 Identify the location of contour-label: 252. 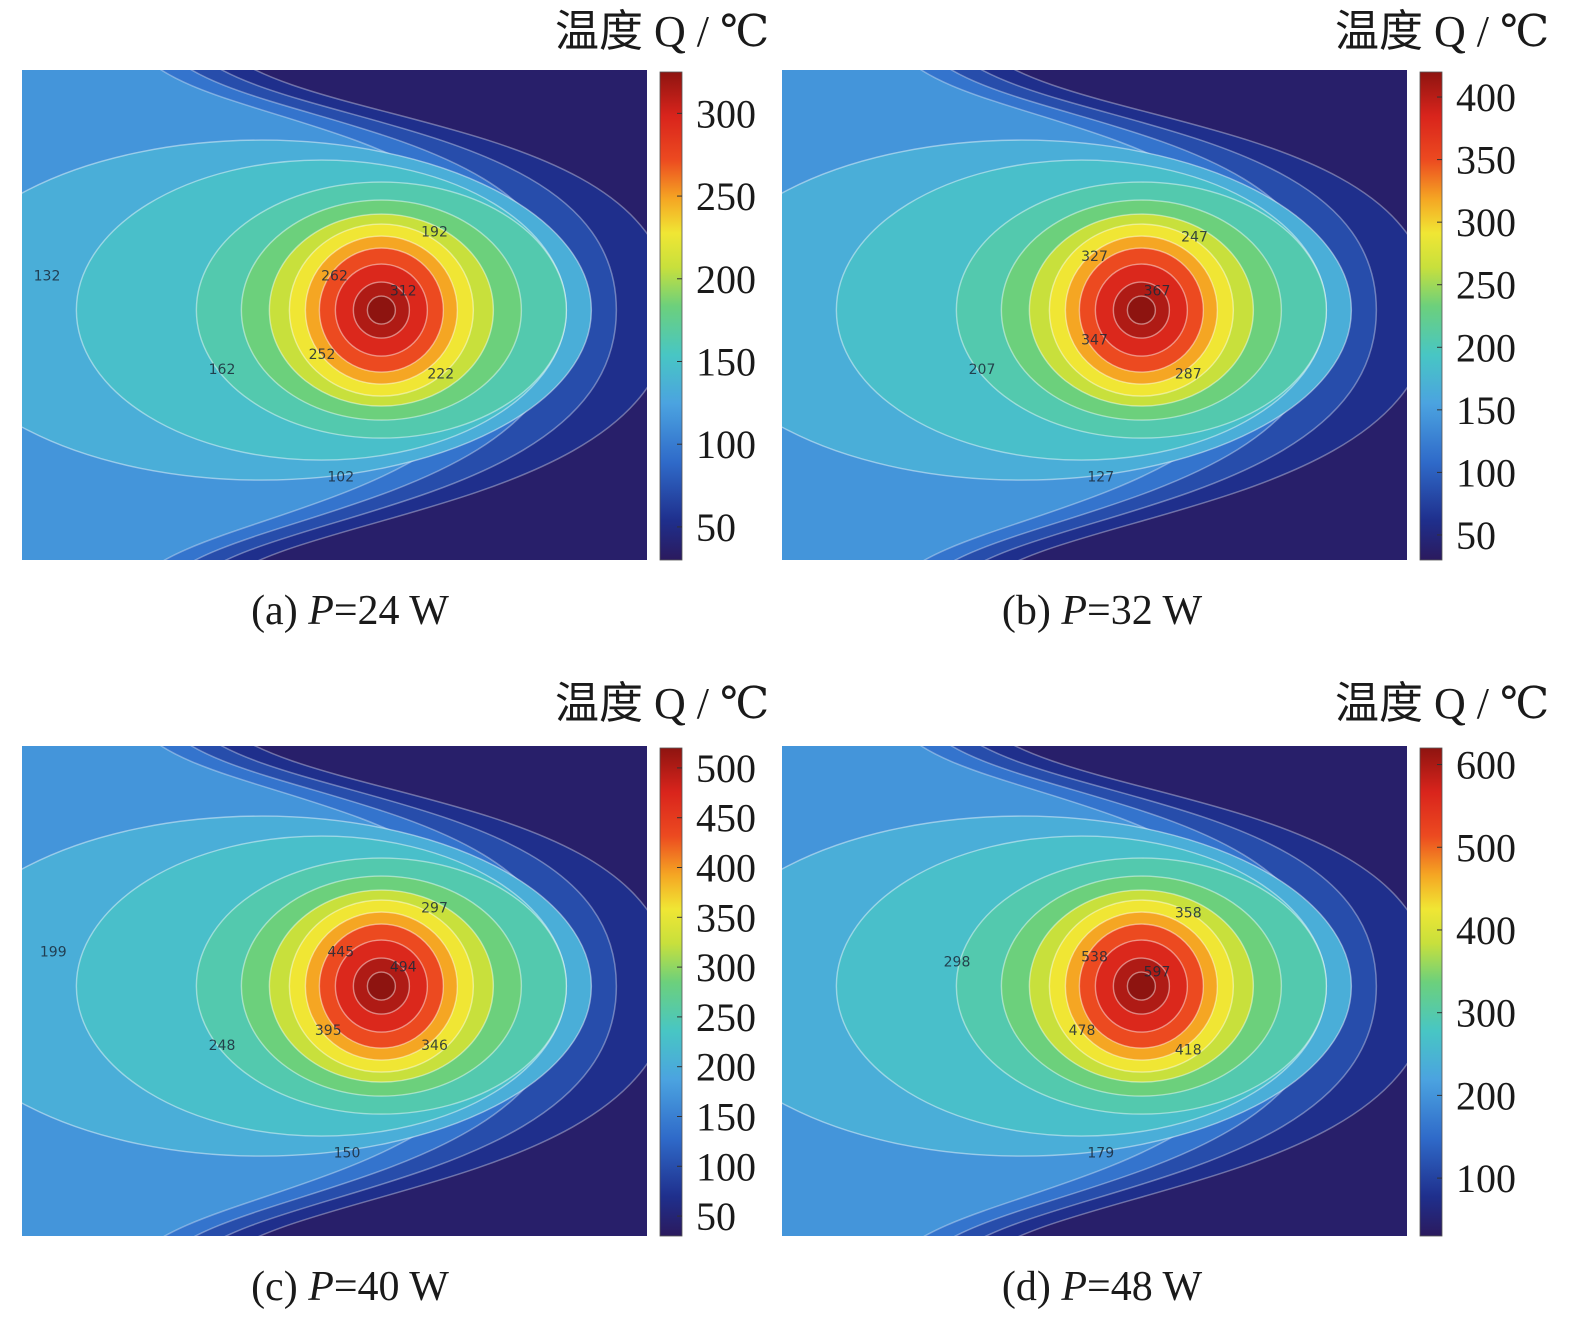
(322, 355).